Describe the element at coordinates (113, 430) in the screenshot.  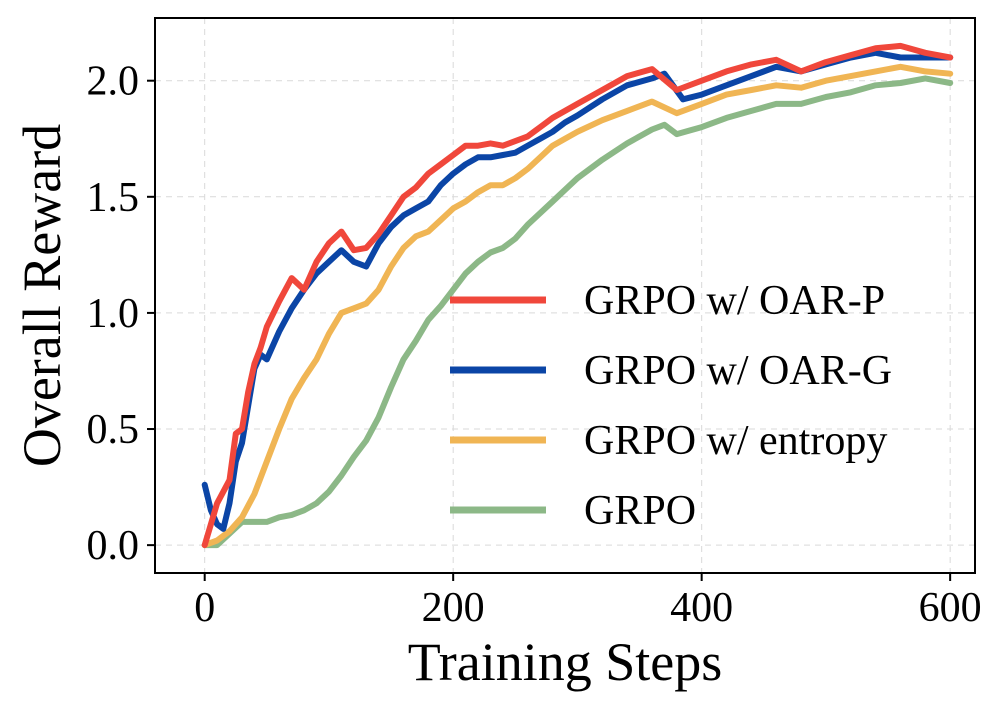
I see `y-tick-label: 0.5` at that location.